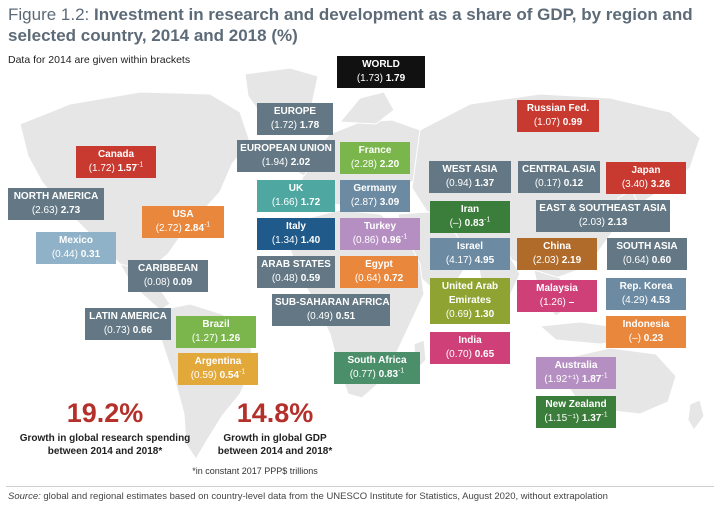  Describe the element at coordinates (557, 288) in the screenshot. I see `box-name: Malaysia` at that location.